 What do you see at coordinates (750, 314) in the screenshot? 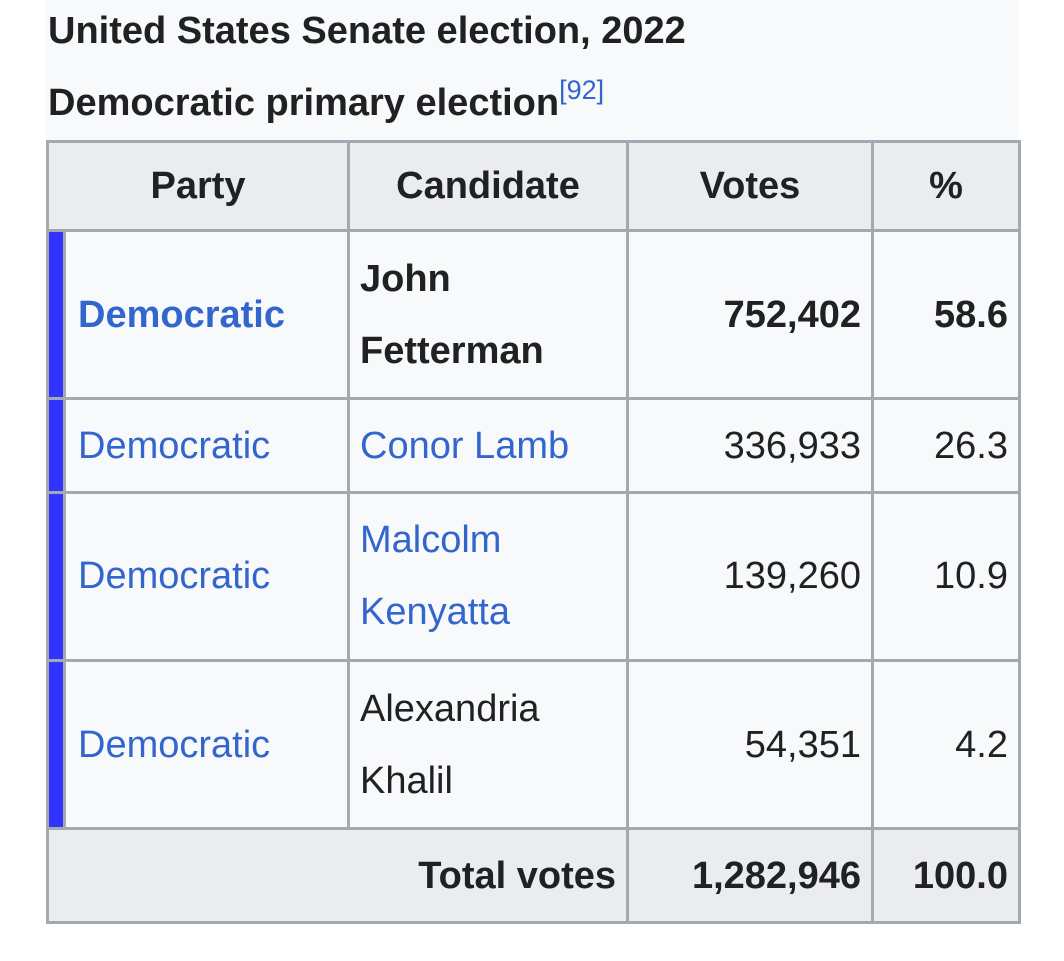
I see `votes-cell: 752,402` at bounding box center [750, 314].